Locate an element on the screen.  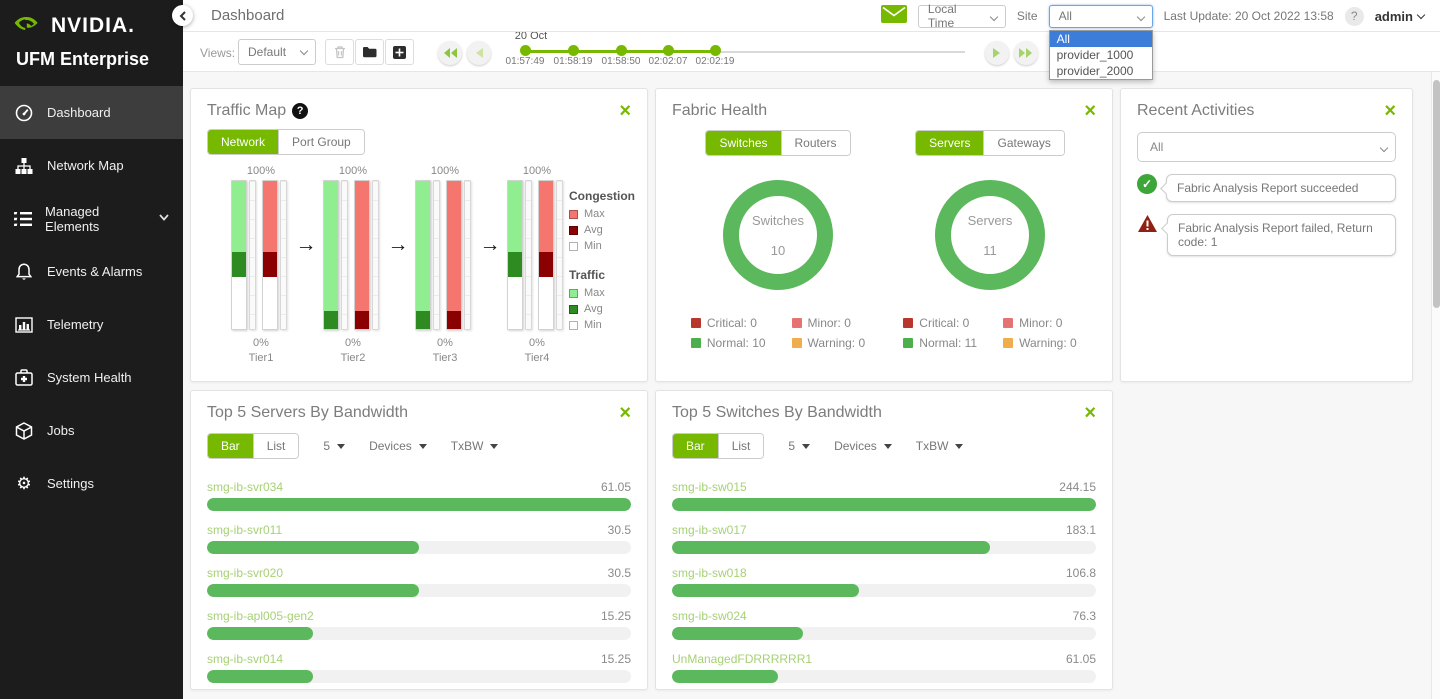
device-link: smg-ib-svr014 is located at coordinates (245, 659).